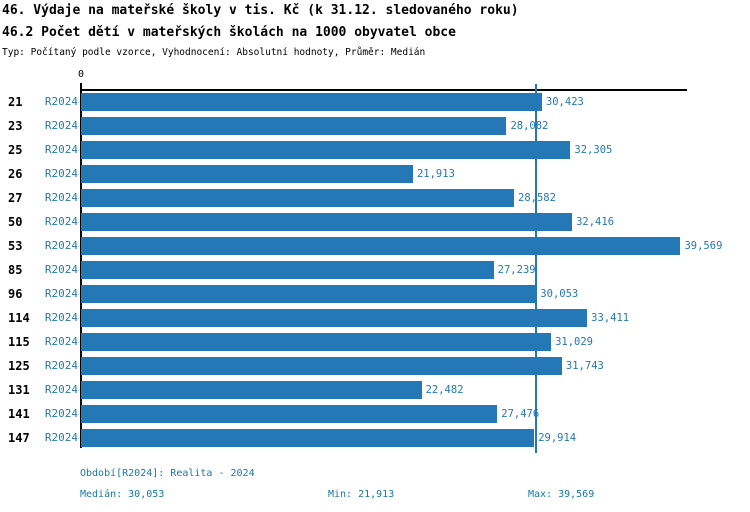 This screenshot has height=512, width=750. I want to click on bar-value-label: 28,082, so click(529, 126).